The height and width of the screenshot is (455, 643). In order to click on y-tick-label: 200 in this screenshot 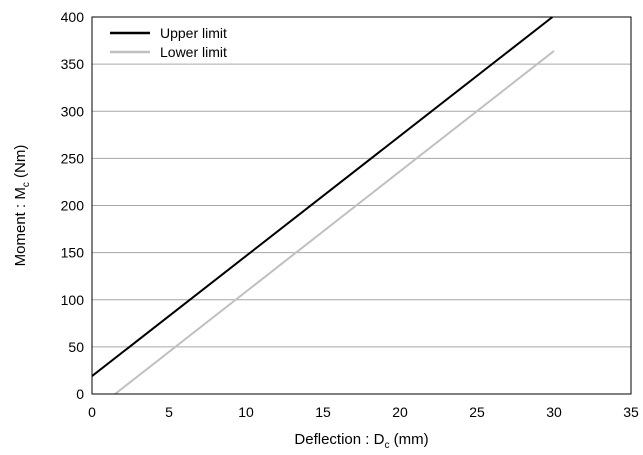, I will do `click(73, 206)`.